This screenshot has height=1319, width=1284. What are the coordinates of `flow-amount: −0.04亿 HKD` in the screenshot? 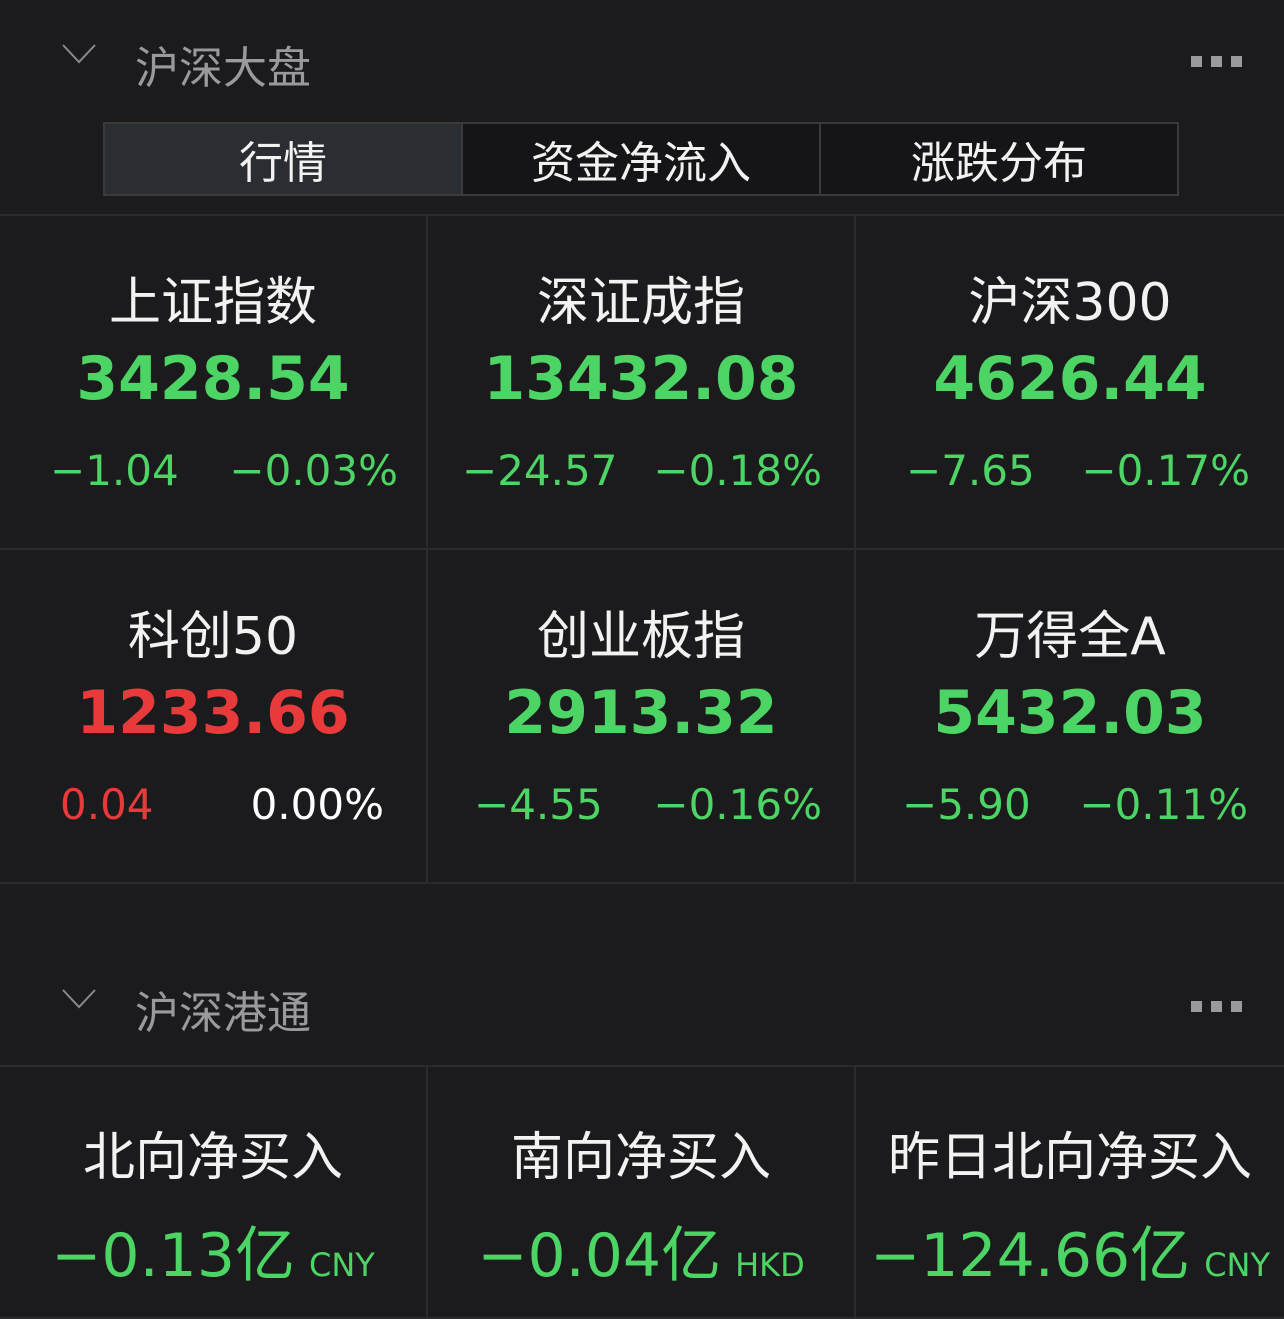 It's located at (641, 1250).